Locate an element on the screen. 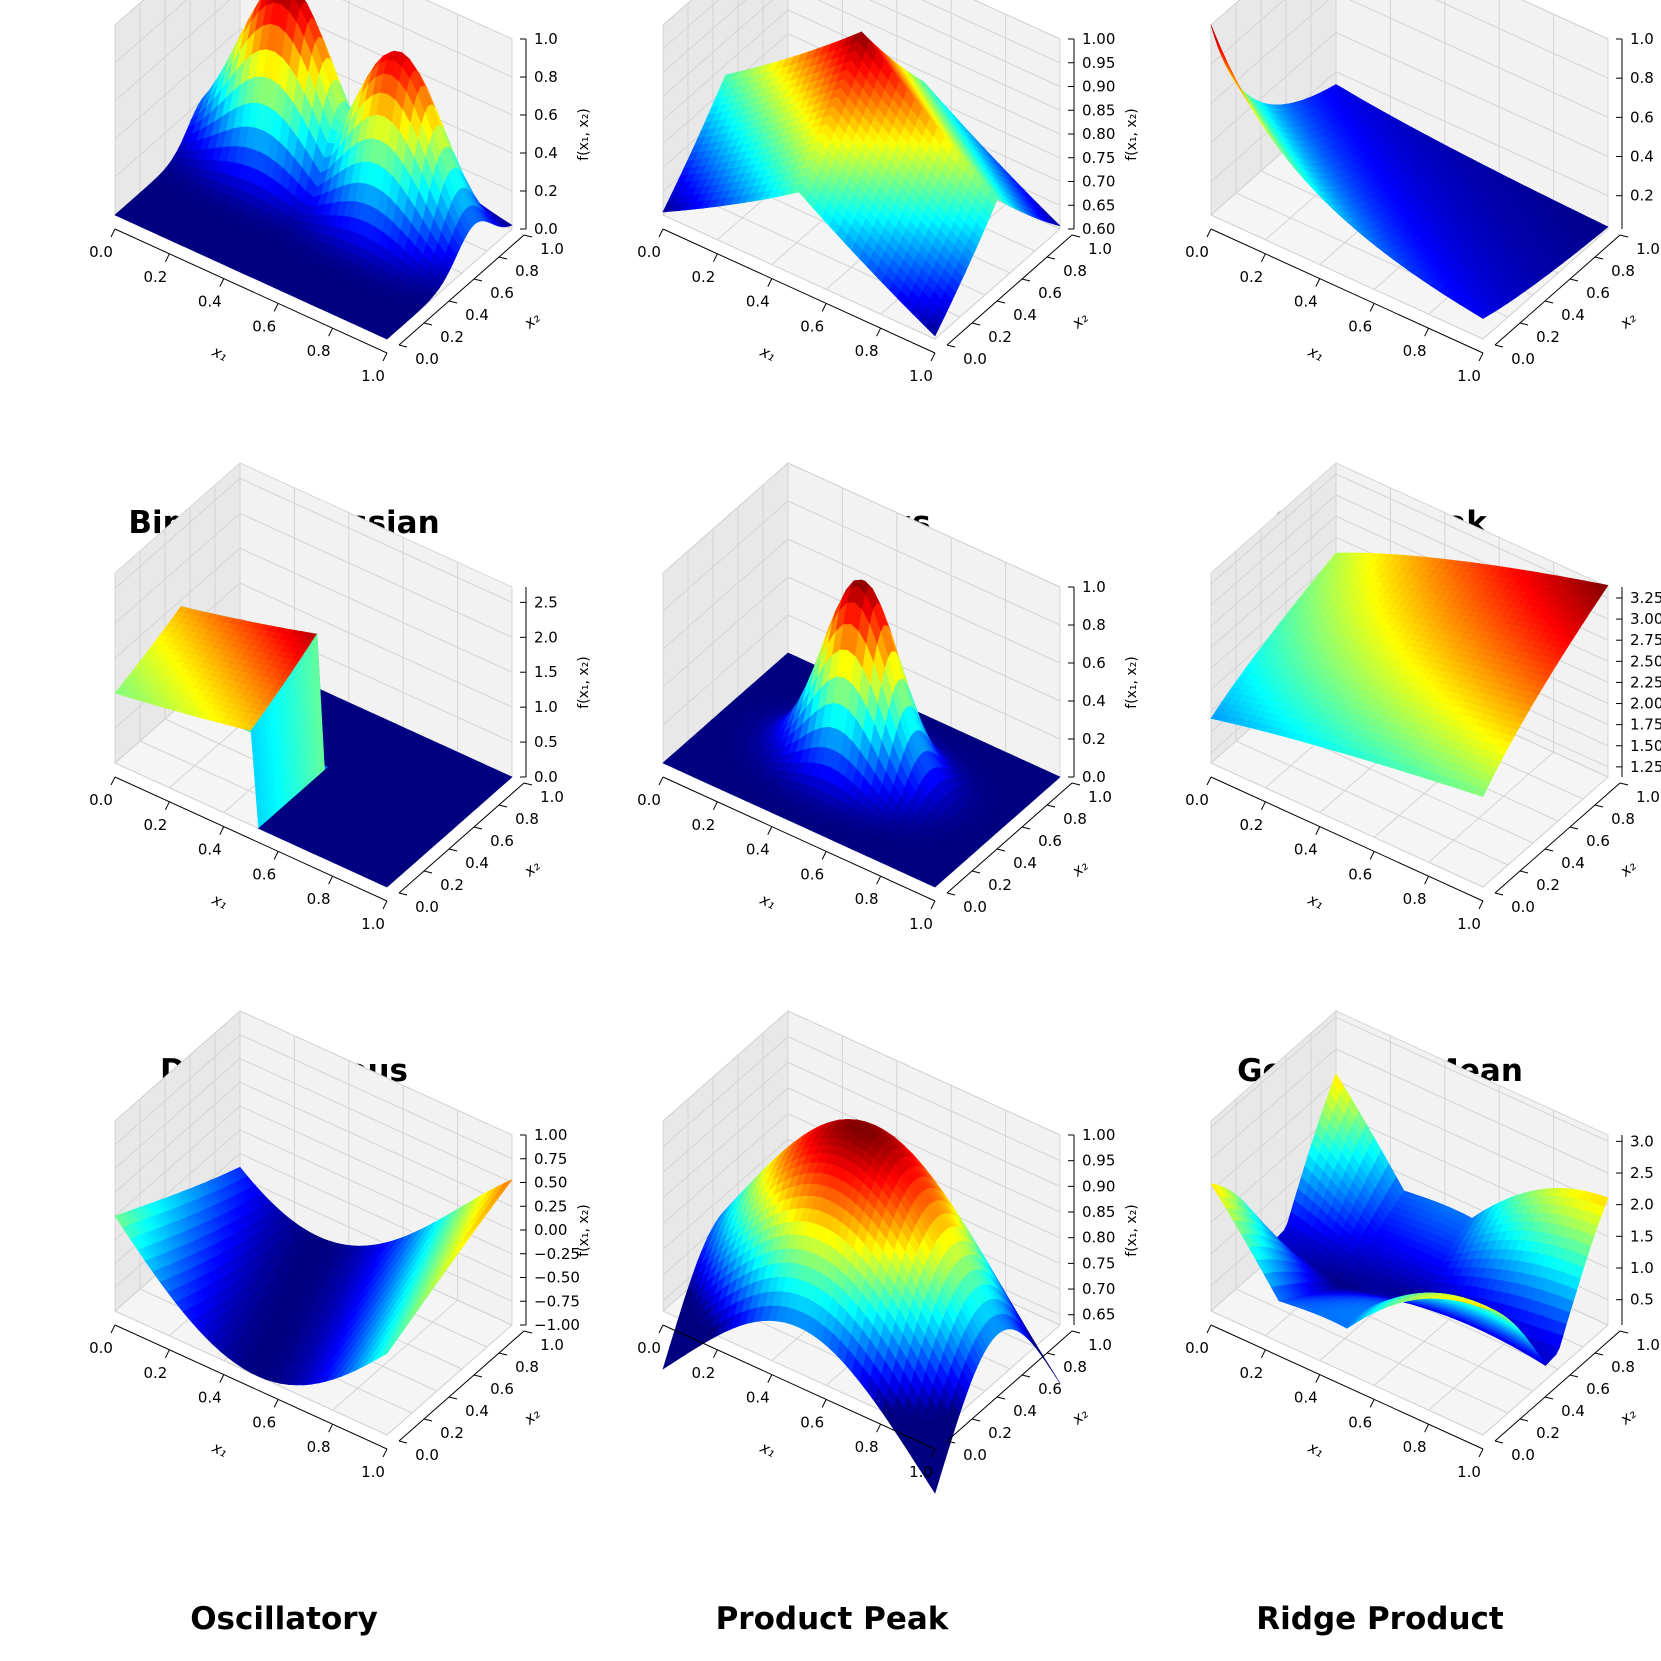 This screenshot has width=1661, height=1661. z-tick-label: 0.75 is located at coordinates (550, 1159).